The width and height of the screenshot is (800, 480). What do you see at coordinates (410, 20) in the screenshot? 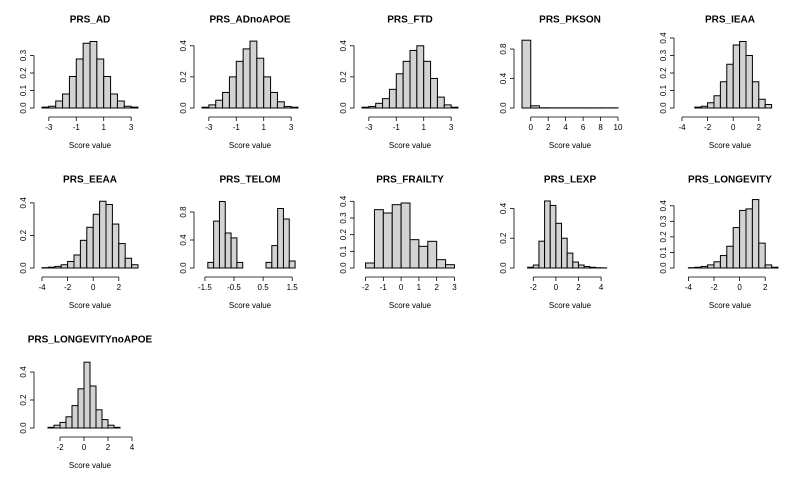
I see `panel-title: PRS_FTD` at bounding box center [410, 20].